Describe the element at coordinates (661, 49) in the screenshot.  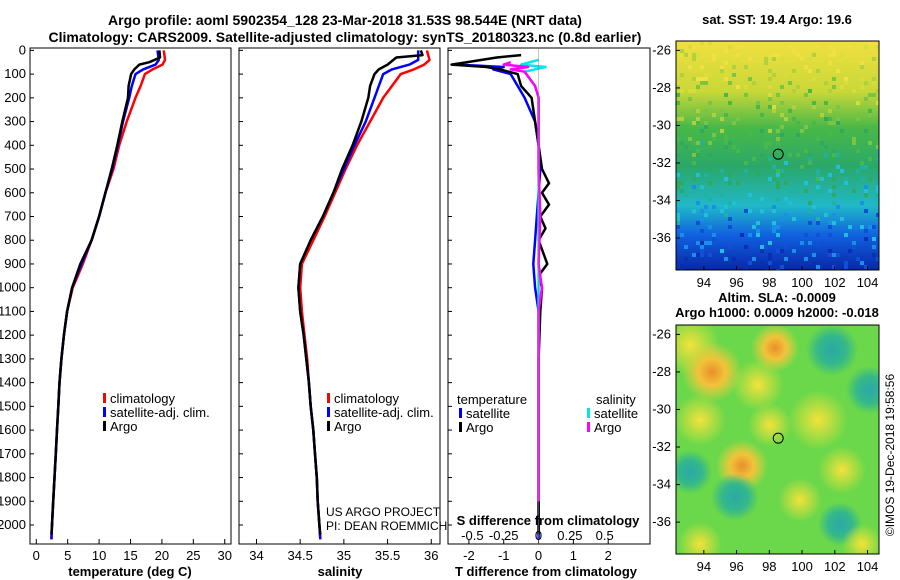
I see `map-lat-label: -26` at that location.